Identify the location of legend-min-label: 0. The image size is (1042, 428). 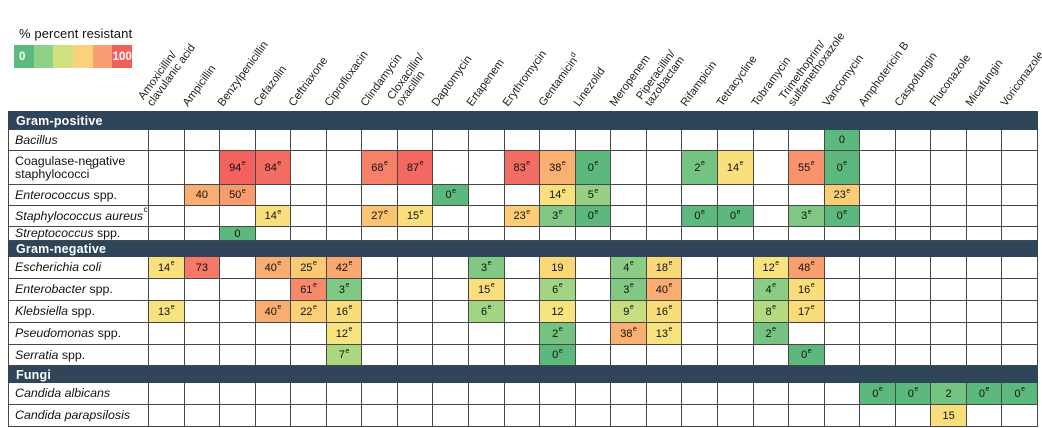
(22, 56).